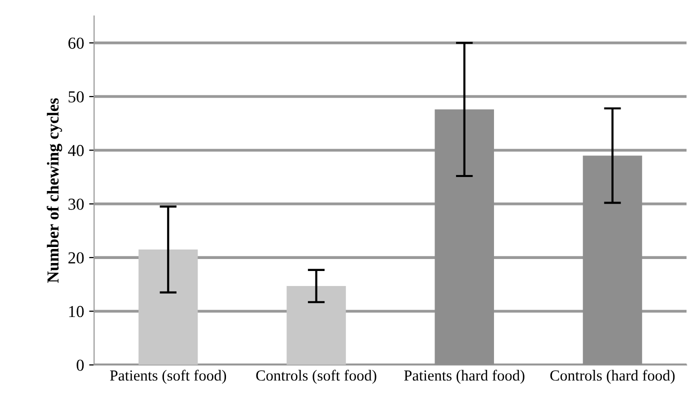  I want to click on y-tick-label: 10, so click(76, 312).